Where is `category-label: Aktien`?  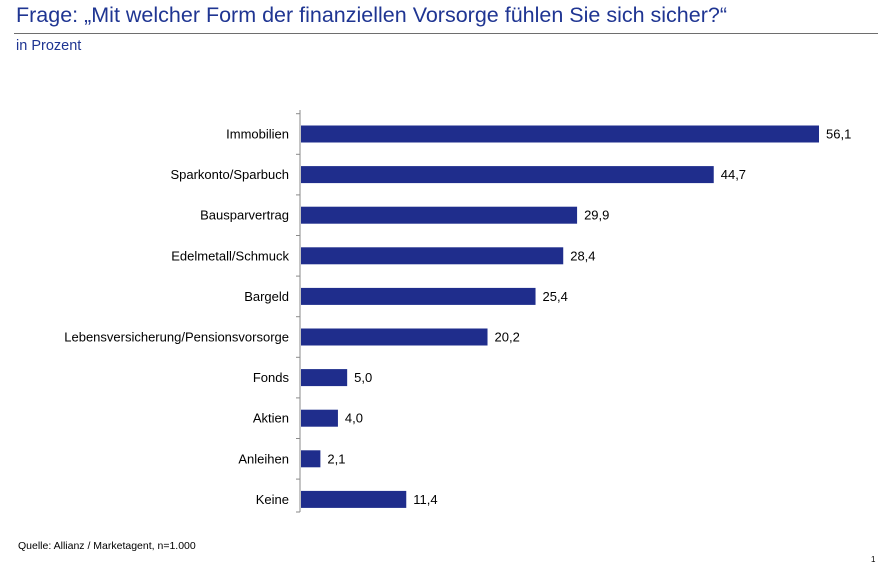
category-label: Aktien is located at coordinates (271, 418).